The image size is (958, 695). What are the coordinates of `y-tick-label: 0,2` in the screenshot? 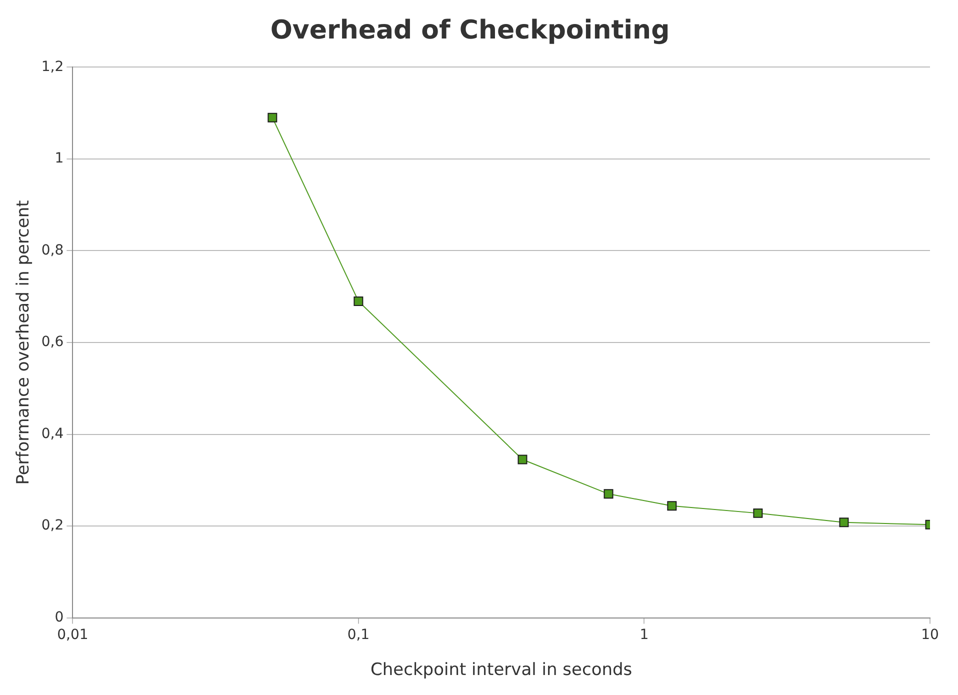 It's located at (52, 526).